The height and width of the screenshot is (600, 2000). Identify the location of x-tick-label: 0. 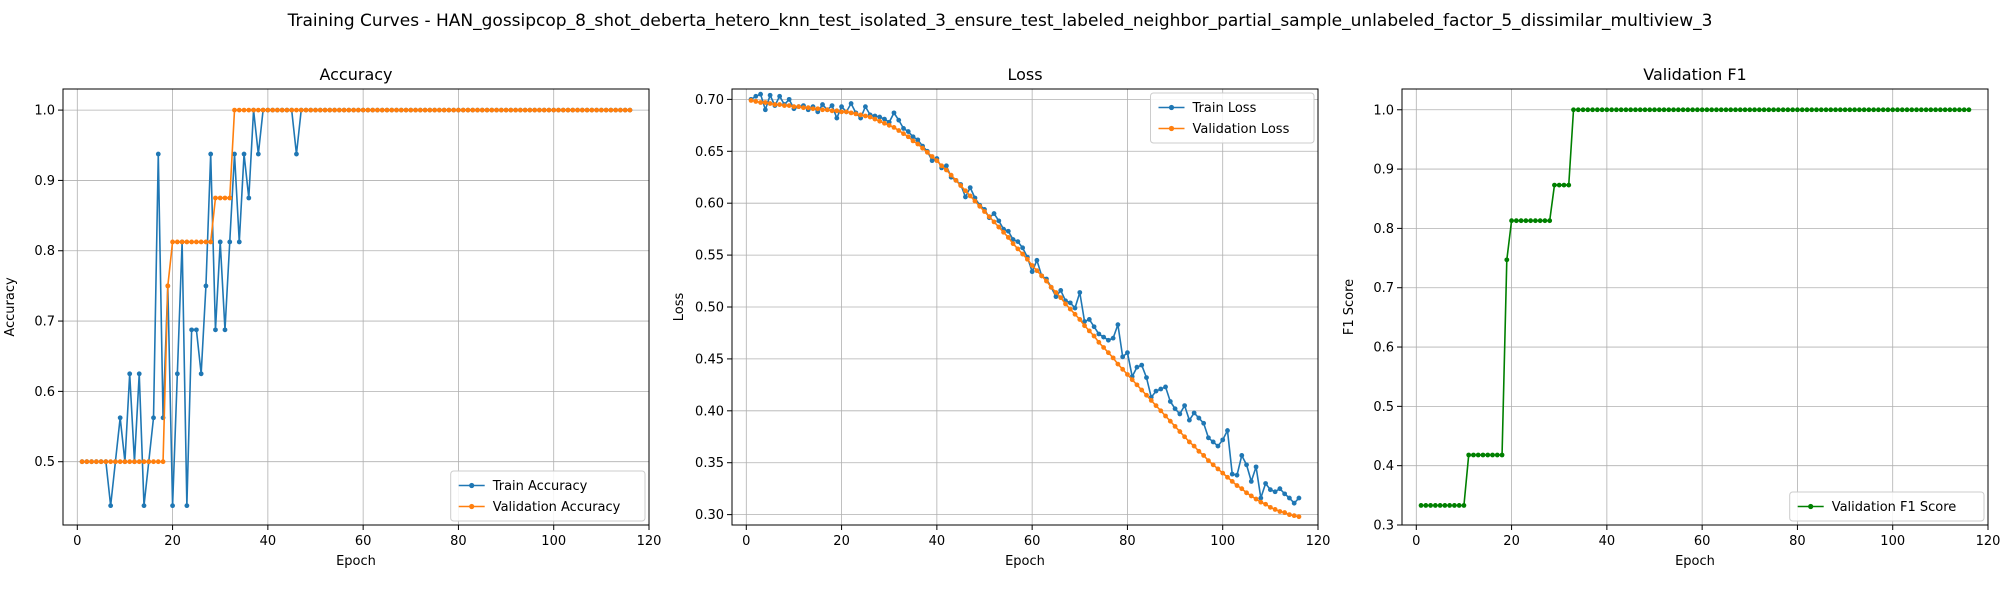
(746, 541).